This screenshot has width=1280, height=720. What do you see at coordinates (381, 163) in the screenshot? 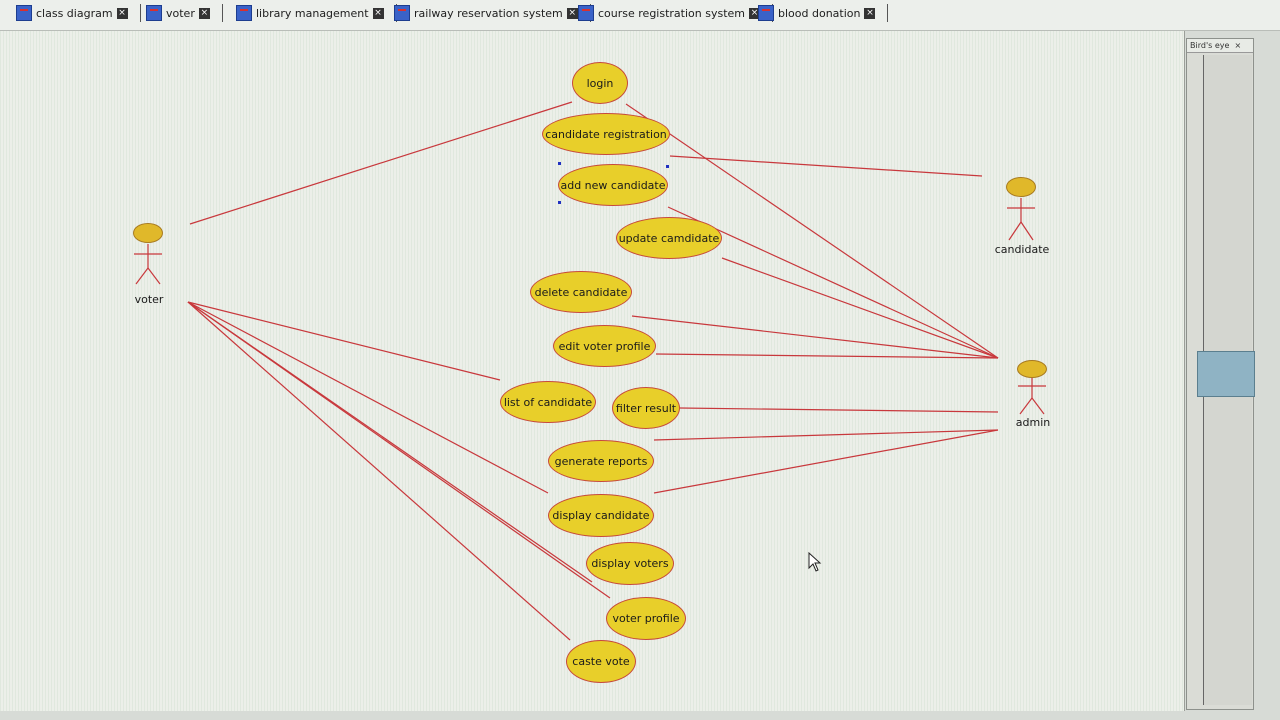
I see `assoc-voter-login` at bounding box center [381, 163].